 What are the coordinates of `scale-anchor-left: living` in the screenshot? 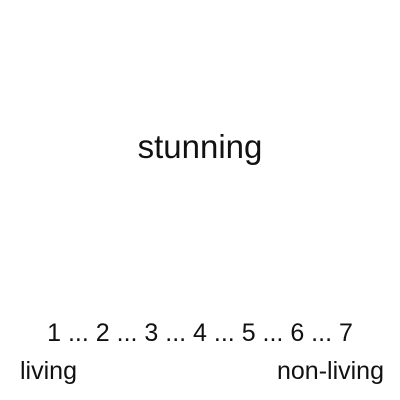 It's located at (48, 371).